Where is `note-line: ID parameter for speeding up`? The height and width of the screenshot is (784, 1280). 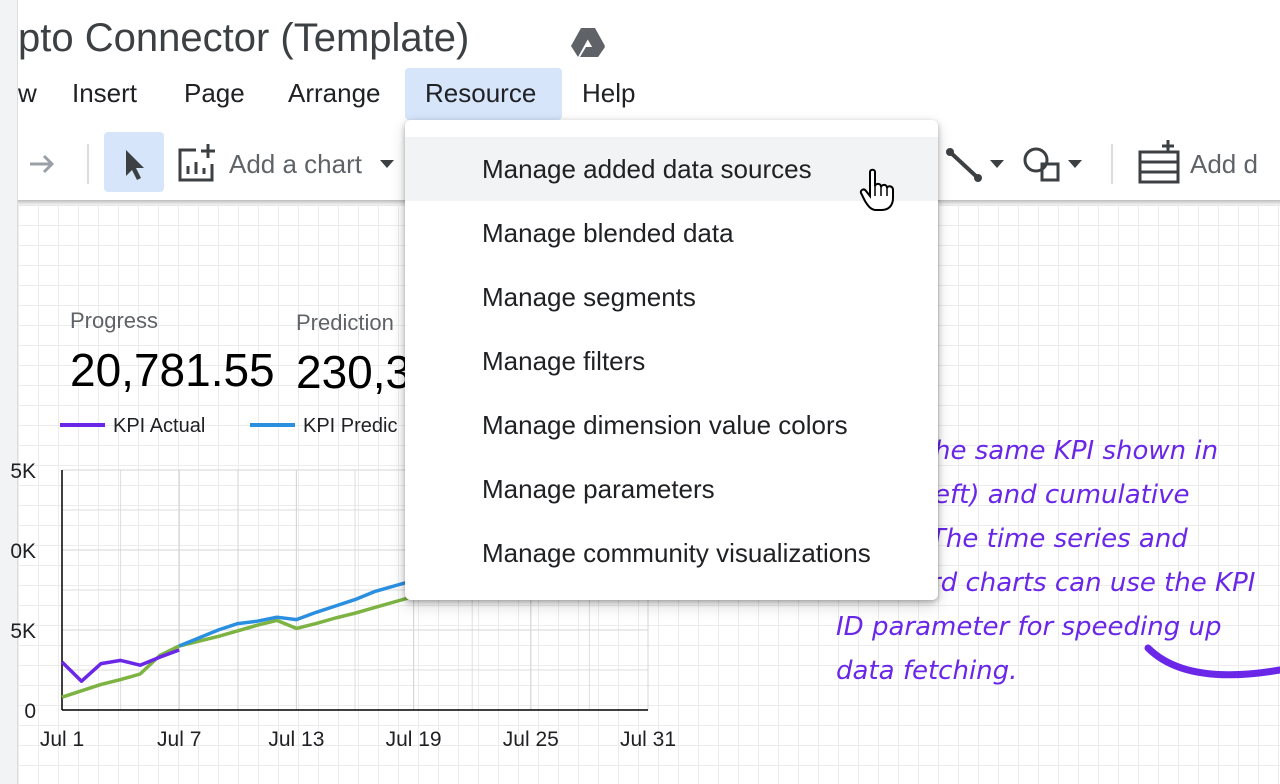 note-line: ID parameter for speeding up is located at coordinates (1029, 627).